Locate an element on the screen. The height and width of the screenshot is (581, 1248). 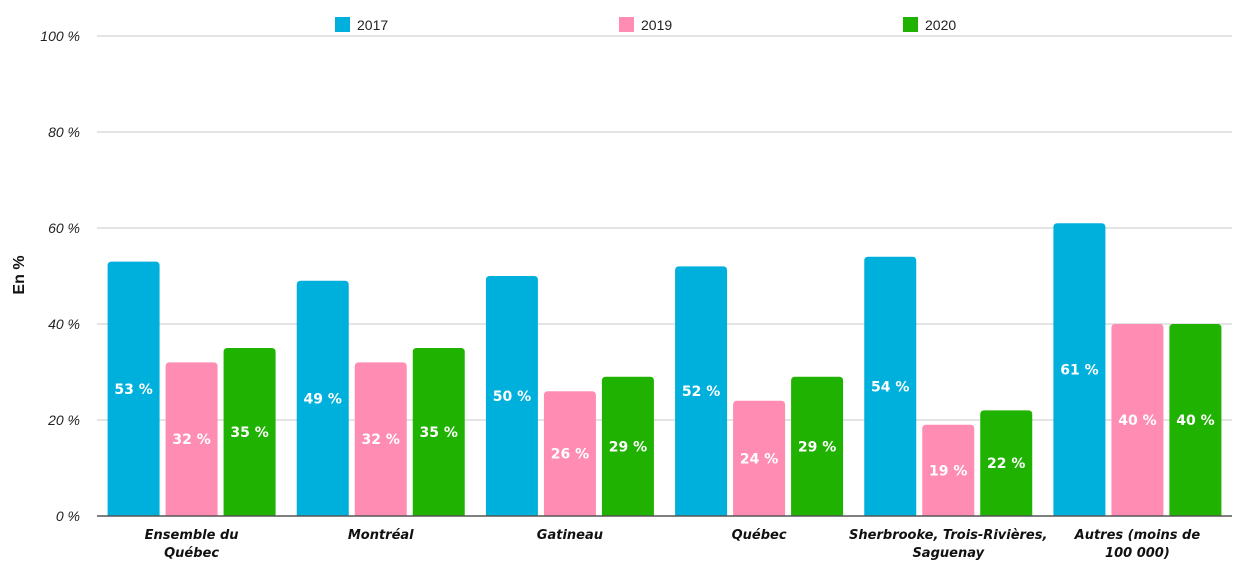
data-label: 52 % is located at coordinates (701, 392).